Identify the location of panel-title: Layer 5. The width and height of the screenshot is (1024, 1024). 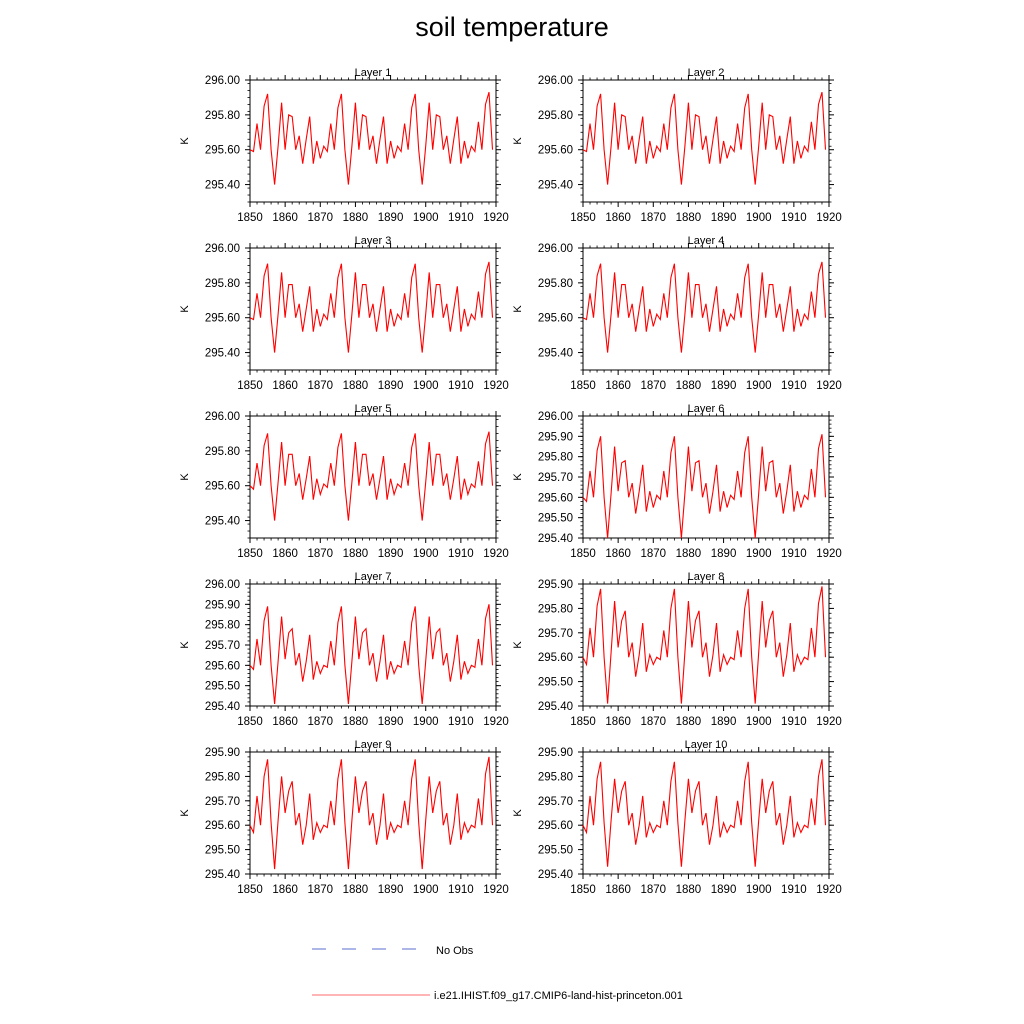
(373, 409).